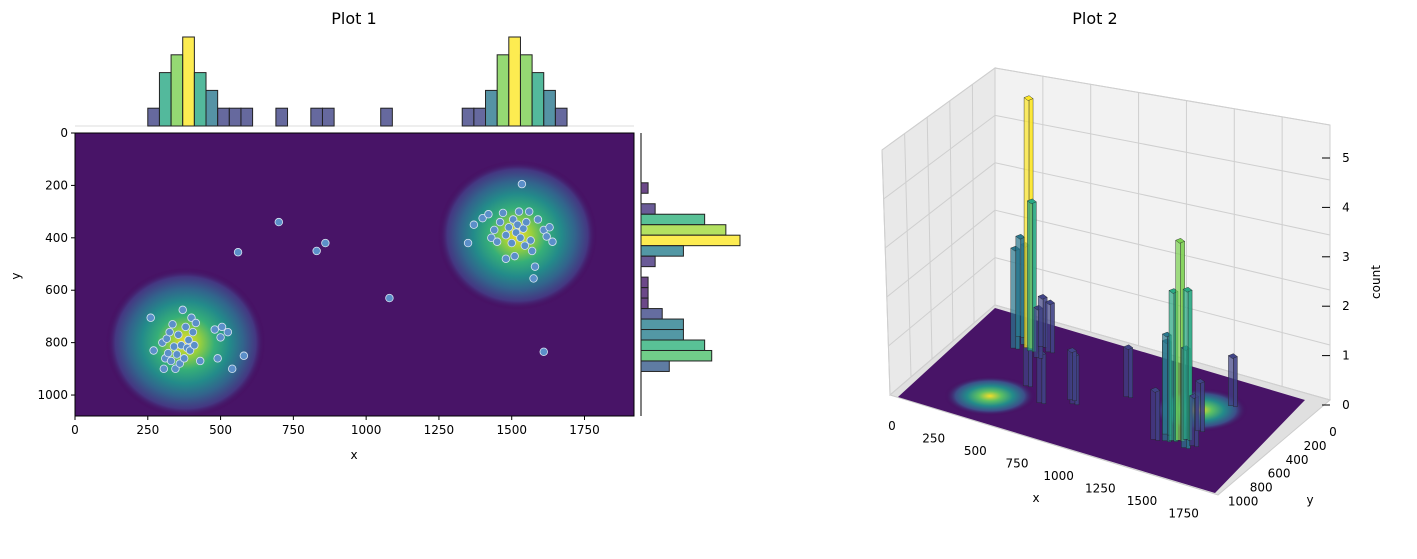  I want to click on z-tick-label: 3, so click(1346, 257).